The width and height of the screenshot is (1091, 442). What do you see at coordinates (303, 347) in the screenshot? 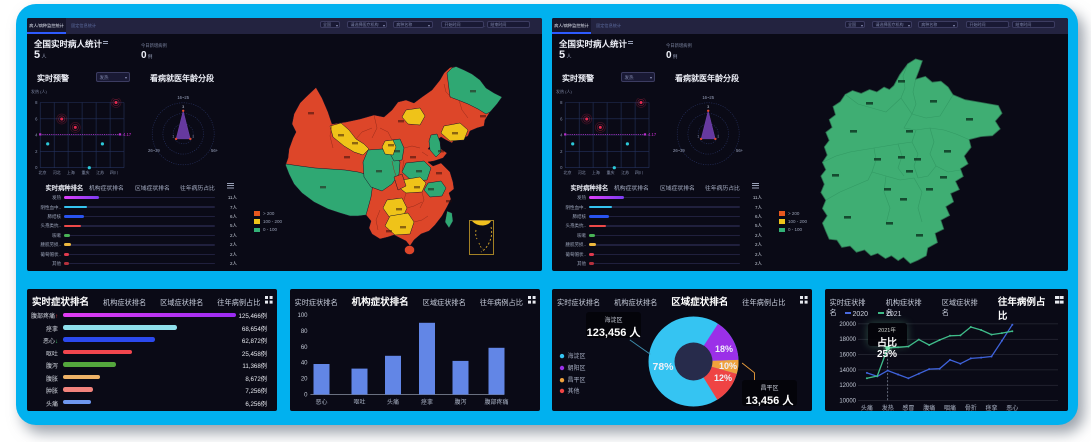
I see `svg-text: 60` at bounding box center [303, 347].